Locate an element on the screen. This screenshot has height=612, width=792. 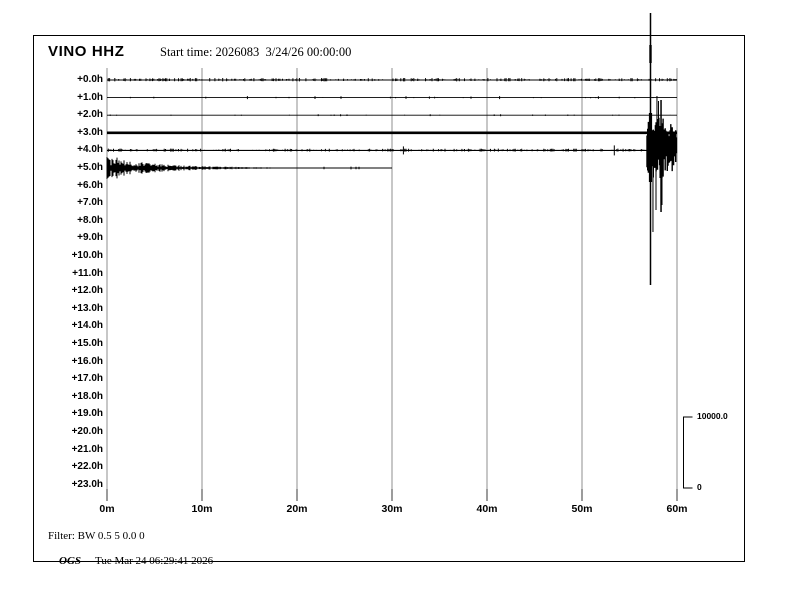
generated-timestamp: Tue Mar 24 06:29:41 2026 is located at coordinates (154, 561).